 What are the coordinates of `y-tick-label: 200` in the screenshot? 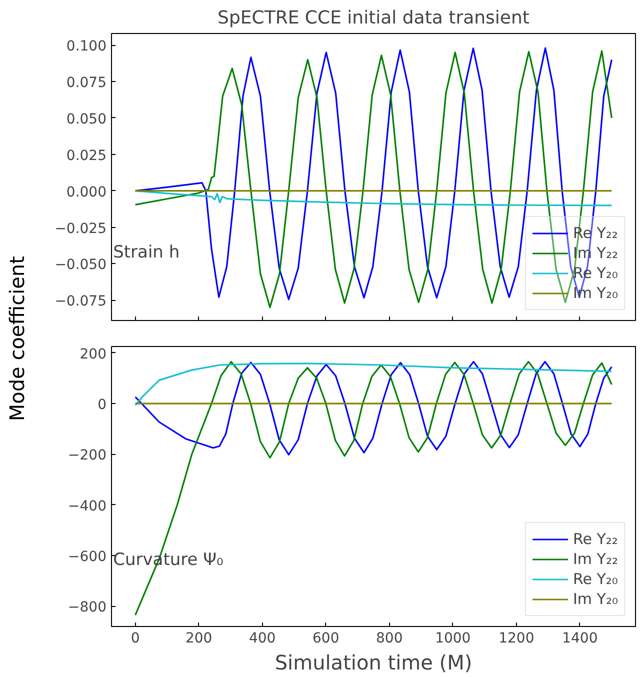 It's located at (93, 354).